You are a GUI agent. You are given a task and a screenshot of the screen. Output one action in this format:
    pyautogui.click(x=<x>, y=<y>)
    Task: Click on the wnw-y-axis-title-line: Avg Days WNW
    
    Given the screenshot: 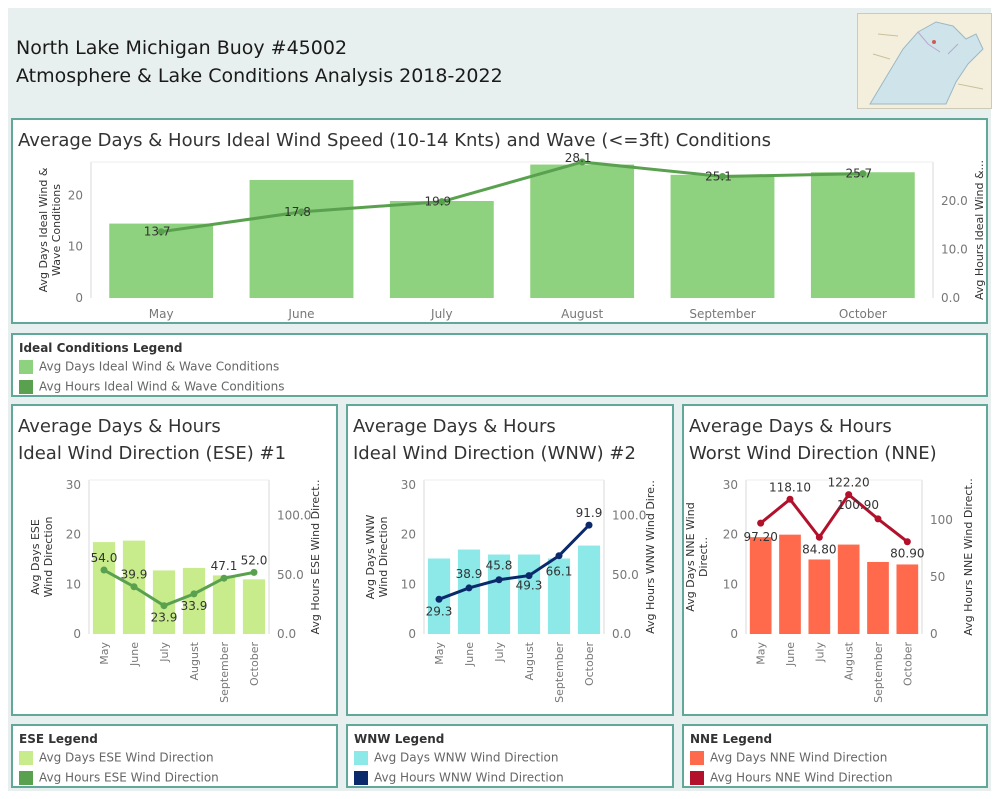 What is the action you would take?
    pyautogui.click(x=370, y=556)
    